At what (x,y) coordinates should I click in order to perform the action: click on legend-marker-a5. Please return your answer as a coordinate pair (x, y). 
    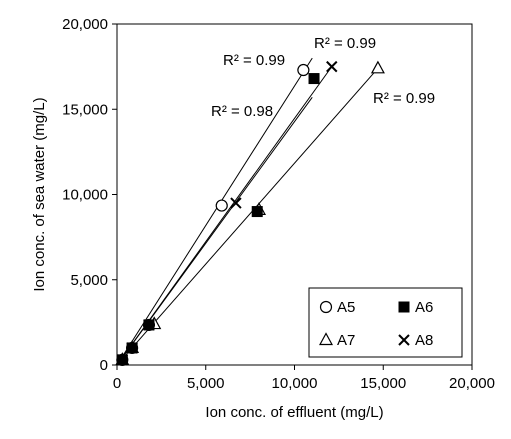
    Looking at the image, I should click on (326, 307).